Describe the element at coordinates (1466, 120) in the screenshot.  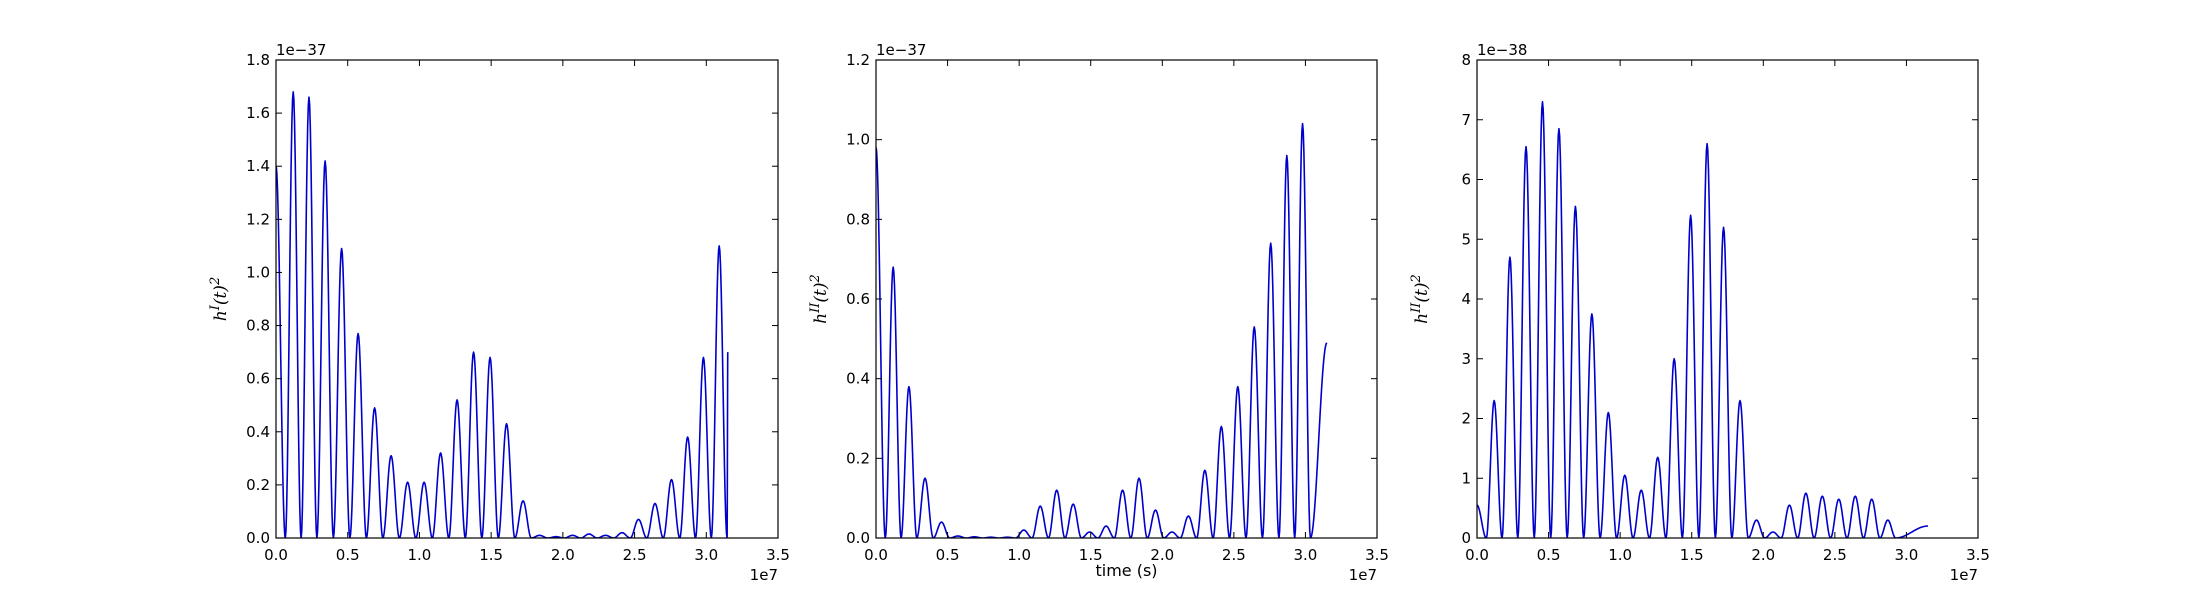
I see `y-tick-label: 7` at that location.